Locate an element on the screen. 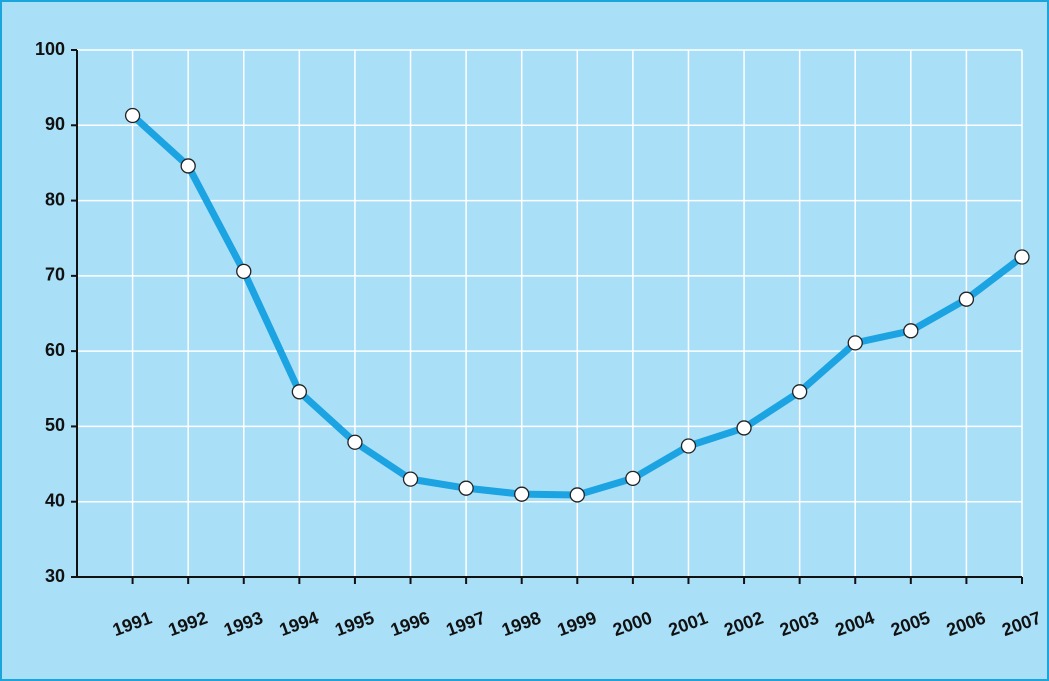  y-tick-label: 40 is located at coordinates (55, 500).